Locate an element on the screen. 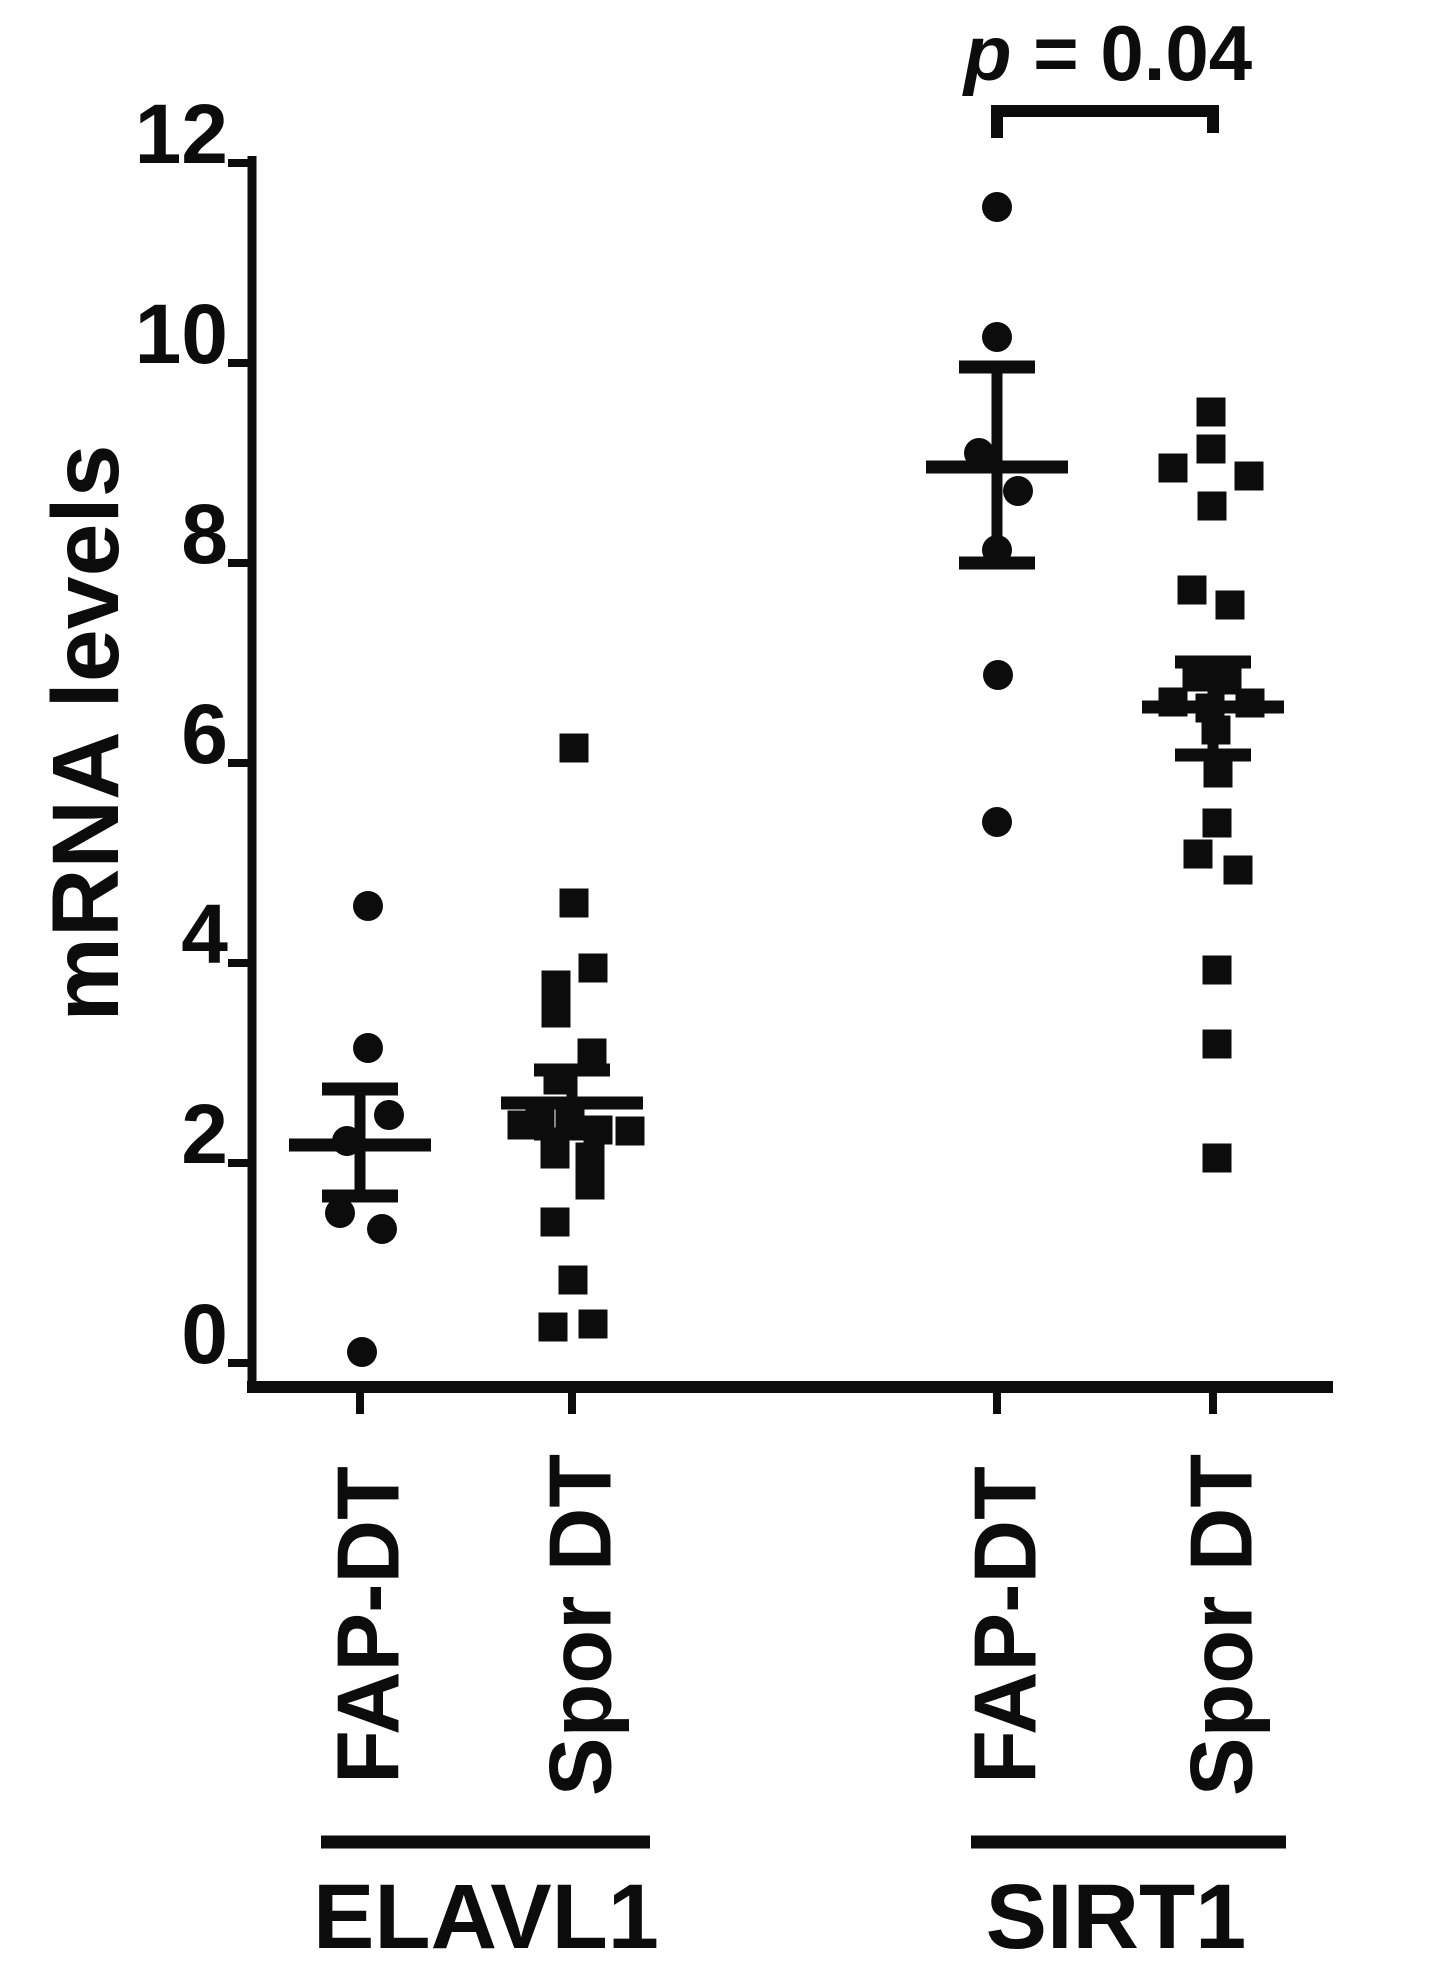 This screenshot has width=1440, height=1977. series-sirt1-spor-dt: Spor DT is located at coordinates (1213, 1096).